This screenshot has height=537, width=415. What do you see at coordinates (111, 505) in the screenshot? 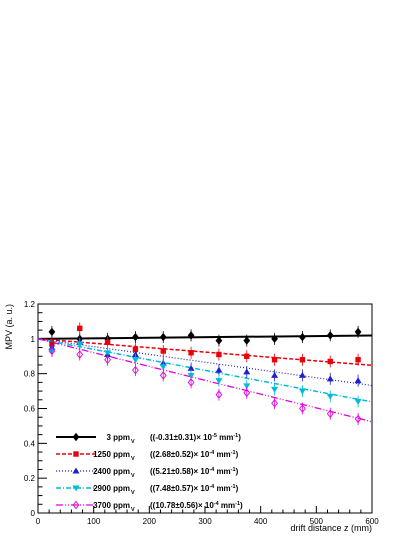
I see `legend-label: 3700 ppm` at bounding box center [111, 505].